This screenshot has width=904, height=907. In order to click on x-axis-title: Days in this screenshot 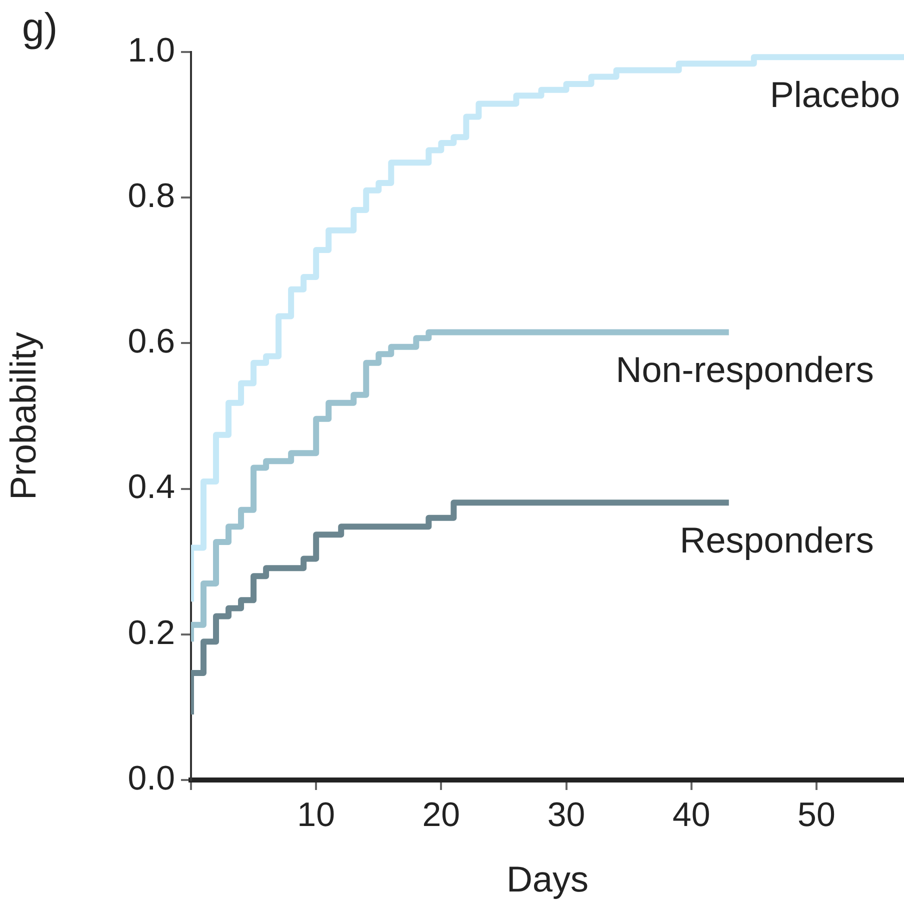, I will do `click(547, 879)`.